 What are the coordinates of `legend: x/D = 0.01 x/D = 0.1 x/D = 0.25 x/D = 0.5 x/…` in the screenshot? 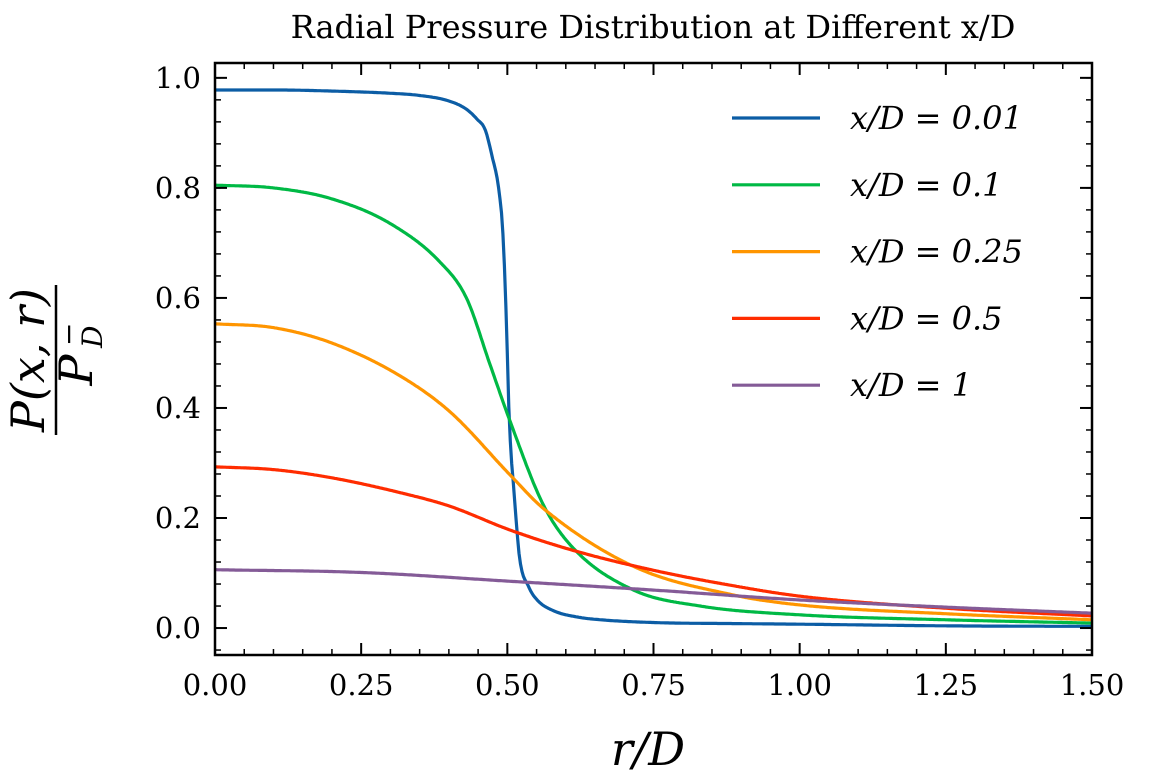 It's located at (877, 251).